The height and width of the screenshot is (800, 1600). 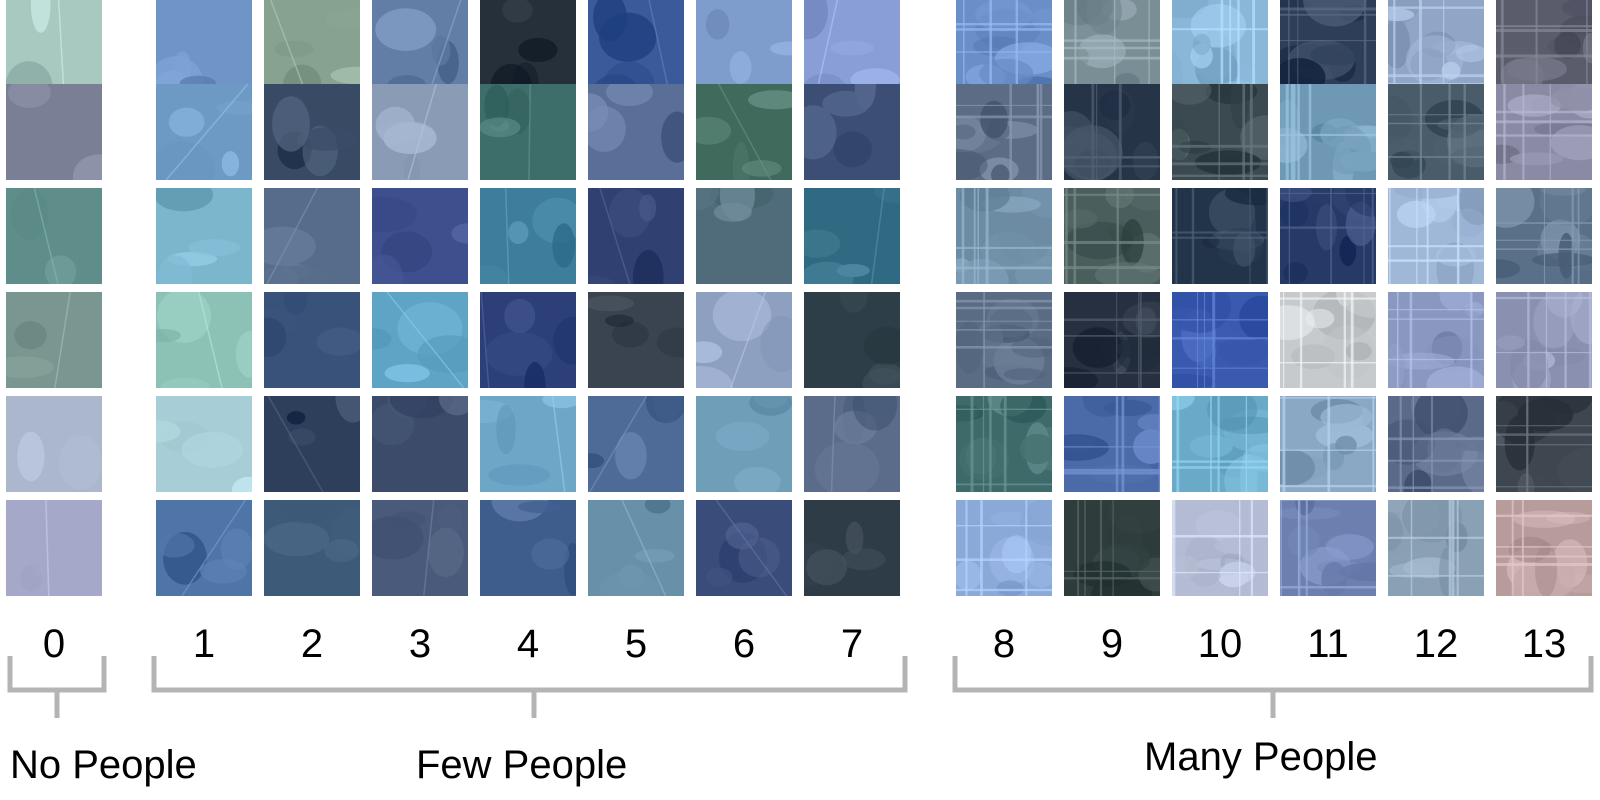 I want to click on column-label: 7, so click(x=852, y=644).